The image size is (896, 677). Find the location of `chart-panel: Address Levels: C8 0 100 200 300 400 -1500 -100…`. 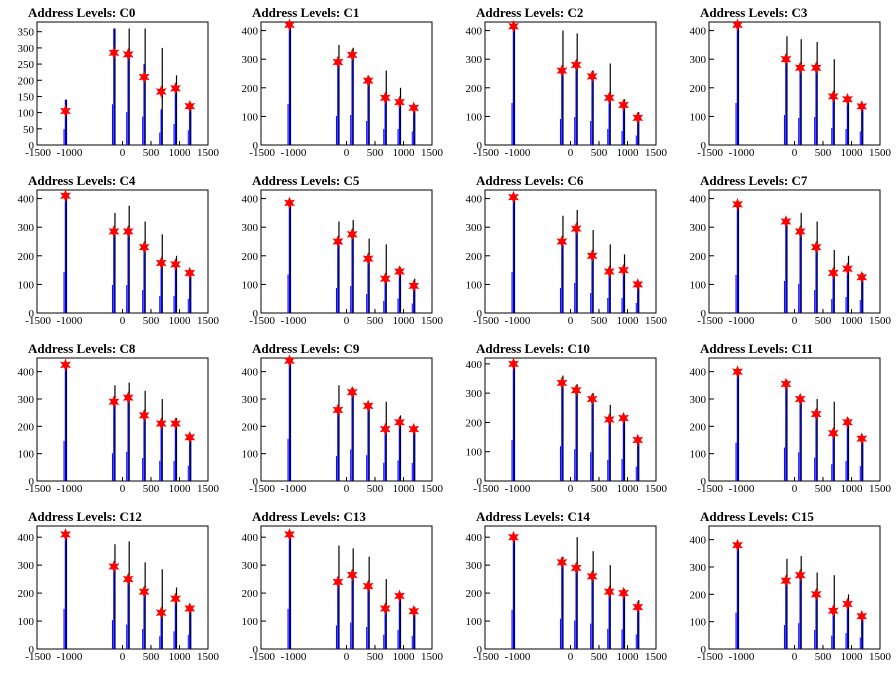

chart-panel: Address Levels: C8 0 100 200 300 400 -1500 -100… is located at coordinates (112, 422).